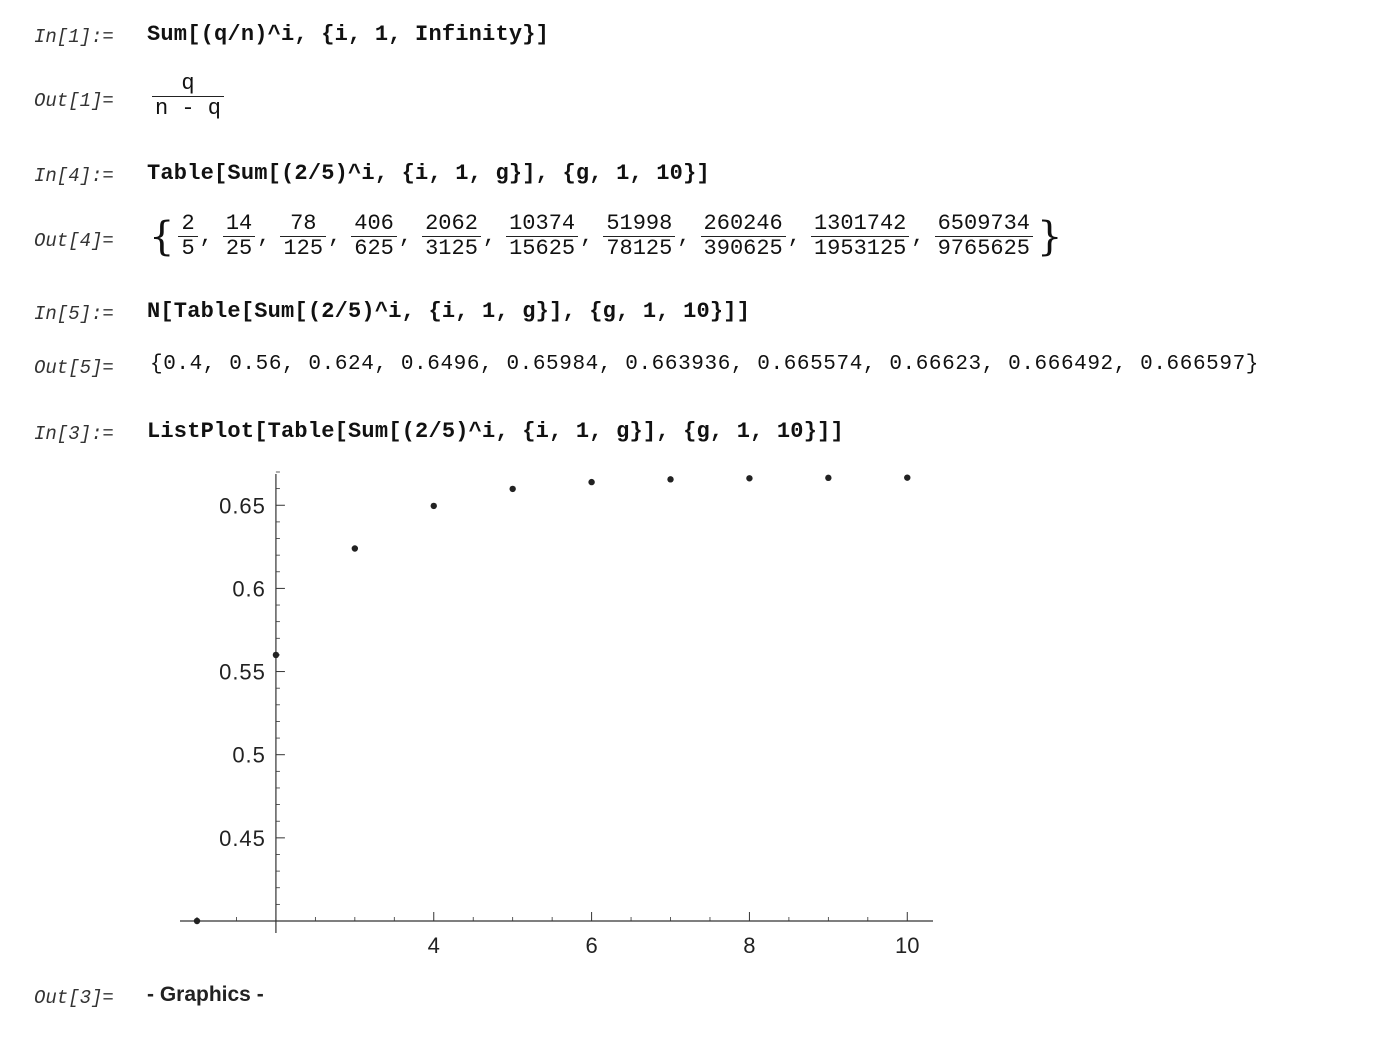 The height and width of the screenshot is (1047, 1375). I want to click on output-expression: q n - q, so click(188, 96).